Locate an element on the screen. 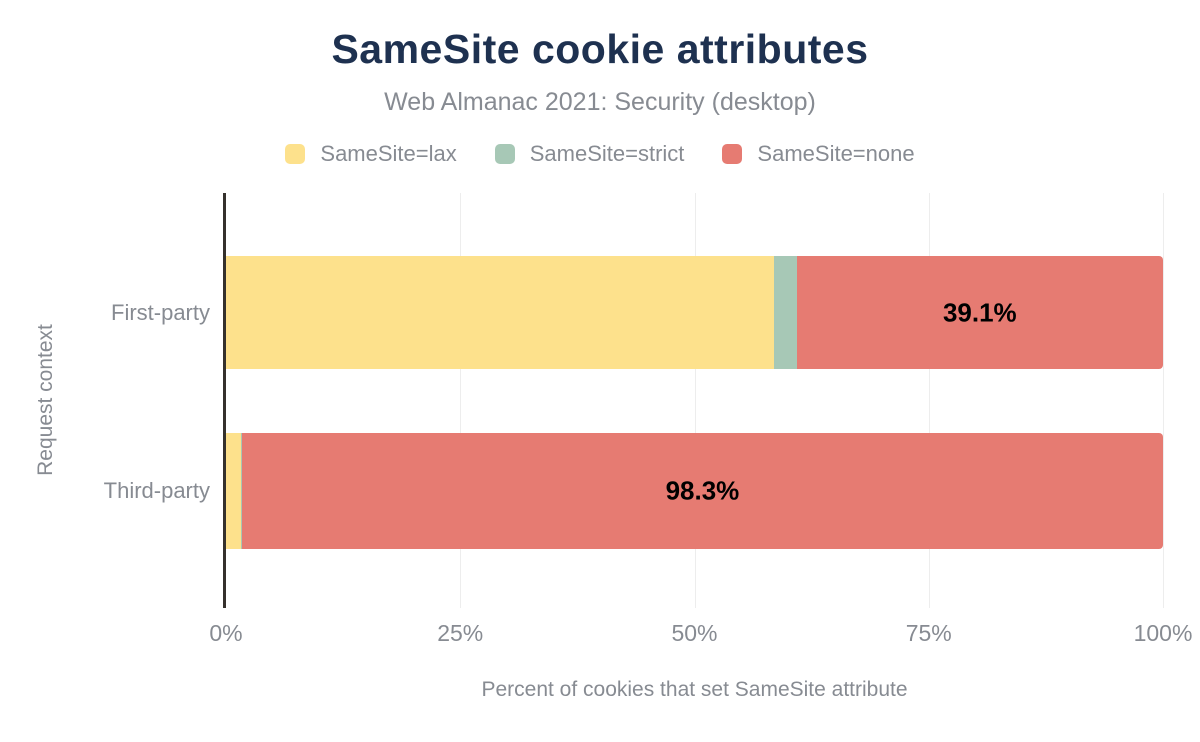  bar-row-third-party: 98.3% is located at coordinates (694, 491).